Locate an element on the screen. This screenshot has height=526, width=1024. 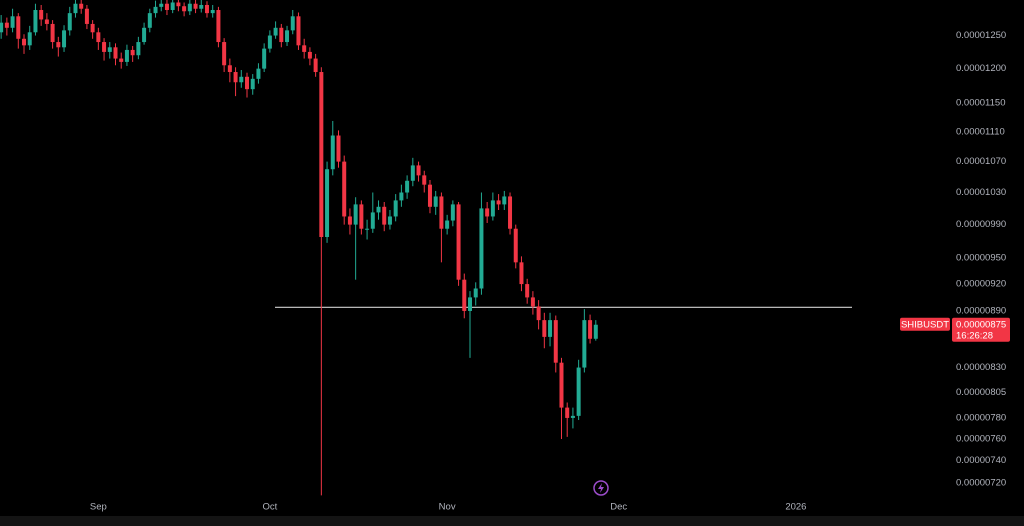
y-tick-label: 0.00000920 is located at coordinates (981, 284).